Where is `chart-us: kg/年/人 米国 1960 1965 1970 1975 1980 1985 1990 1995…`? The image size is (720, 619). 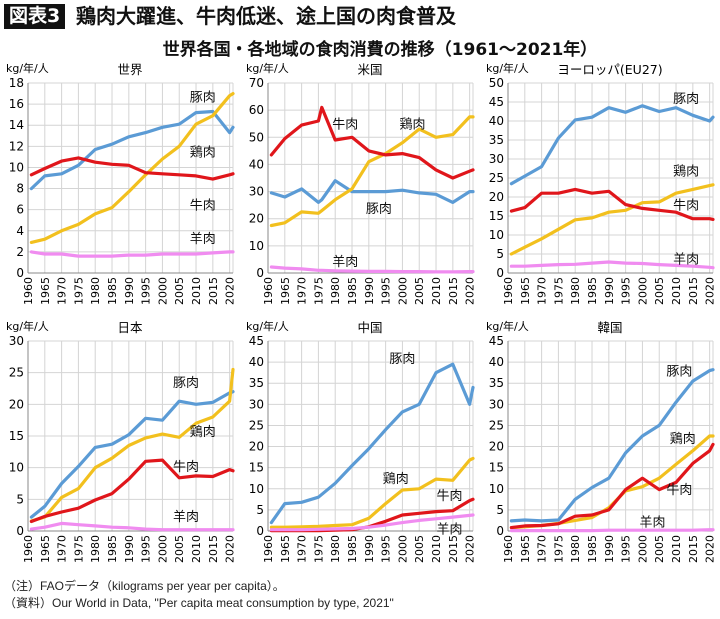
chart-us: kg/年/人 米国 1960 1965 1970 1975 1980 1985 1990 1995… is located at coordinates (361, 183).